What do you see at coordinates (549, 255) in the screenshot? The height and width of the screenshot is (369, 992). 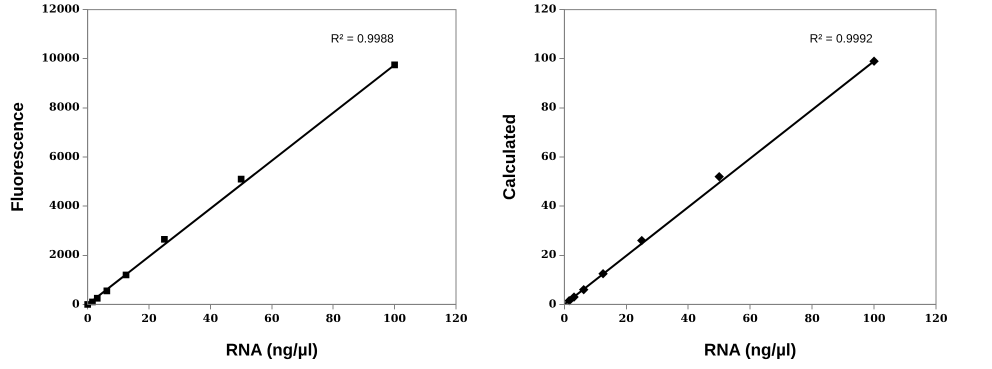 I see `y-tick-label: 20` at bounding box center [549, 255].